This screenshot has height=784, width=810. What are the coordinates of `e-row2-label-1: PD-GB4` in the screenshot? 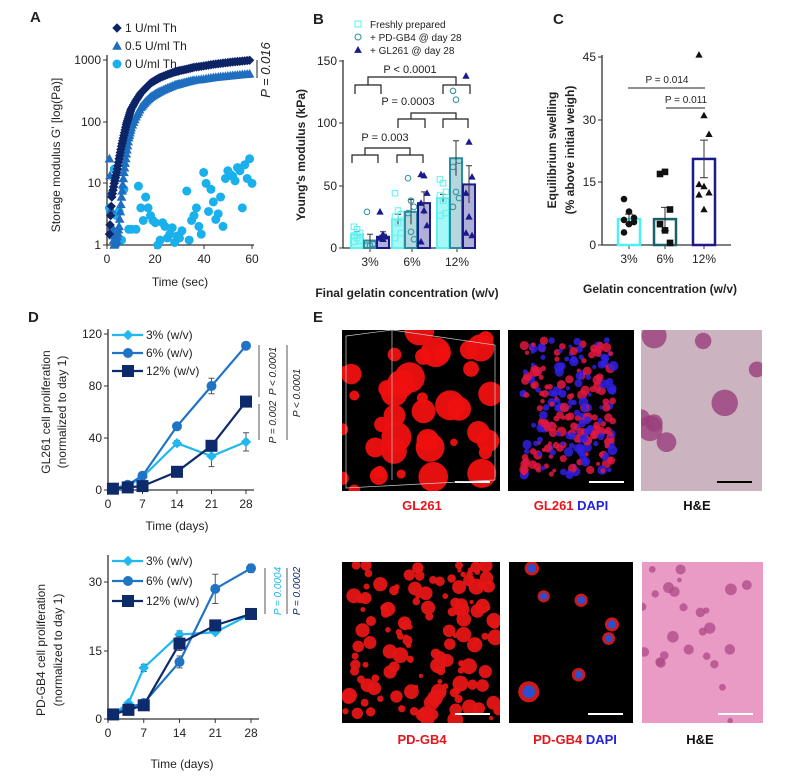 It's located at (422, 739).